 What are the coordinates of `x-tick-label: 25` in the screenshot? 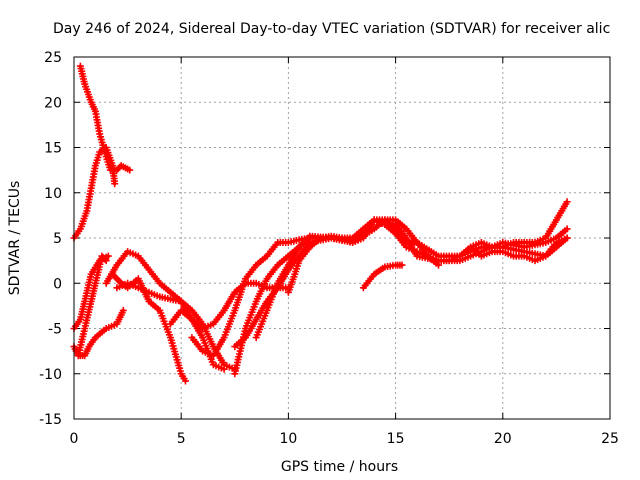 It's located at (610, 439).